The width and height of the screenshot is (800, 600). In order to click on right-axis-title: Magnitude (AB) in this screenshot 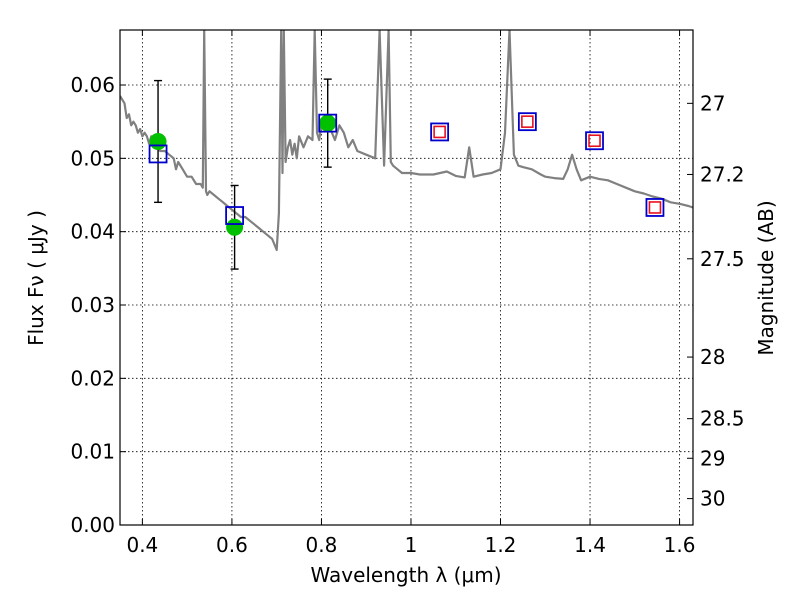, I will do `click(766, 277)`.